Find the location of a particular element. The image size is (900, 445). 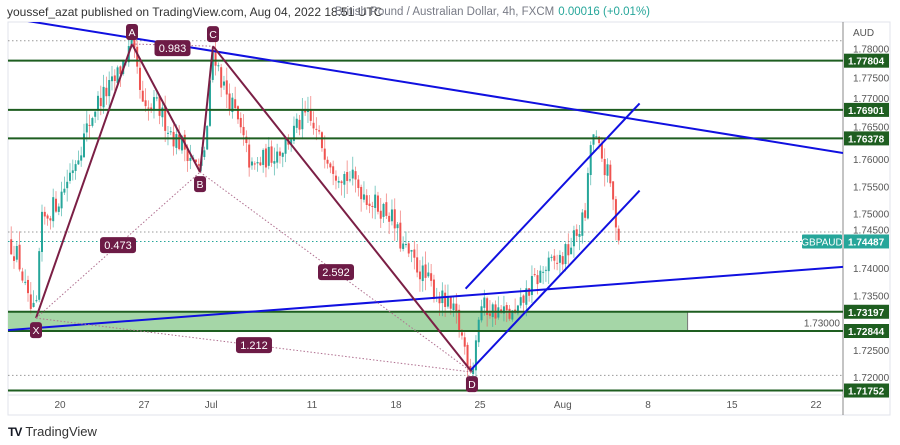

tradingview-logo: TV TradingView is located at coordinates (52, 431).